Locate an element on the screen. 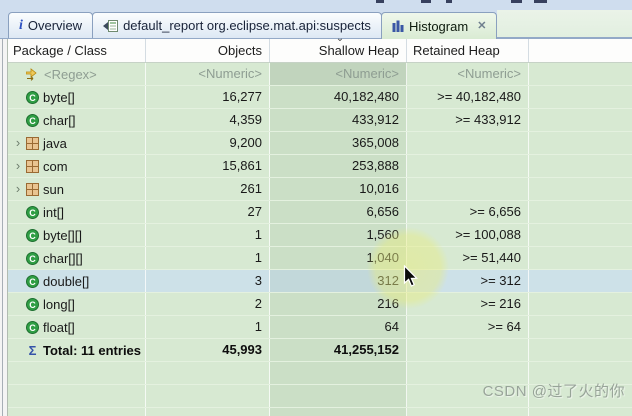 The image size is (632, 416). total-label: Total: 11 entries is located at coordinates (92, 350).